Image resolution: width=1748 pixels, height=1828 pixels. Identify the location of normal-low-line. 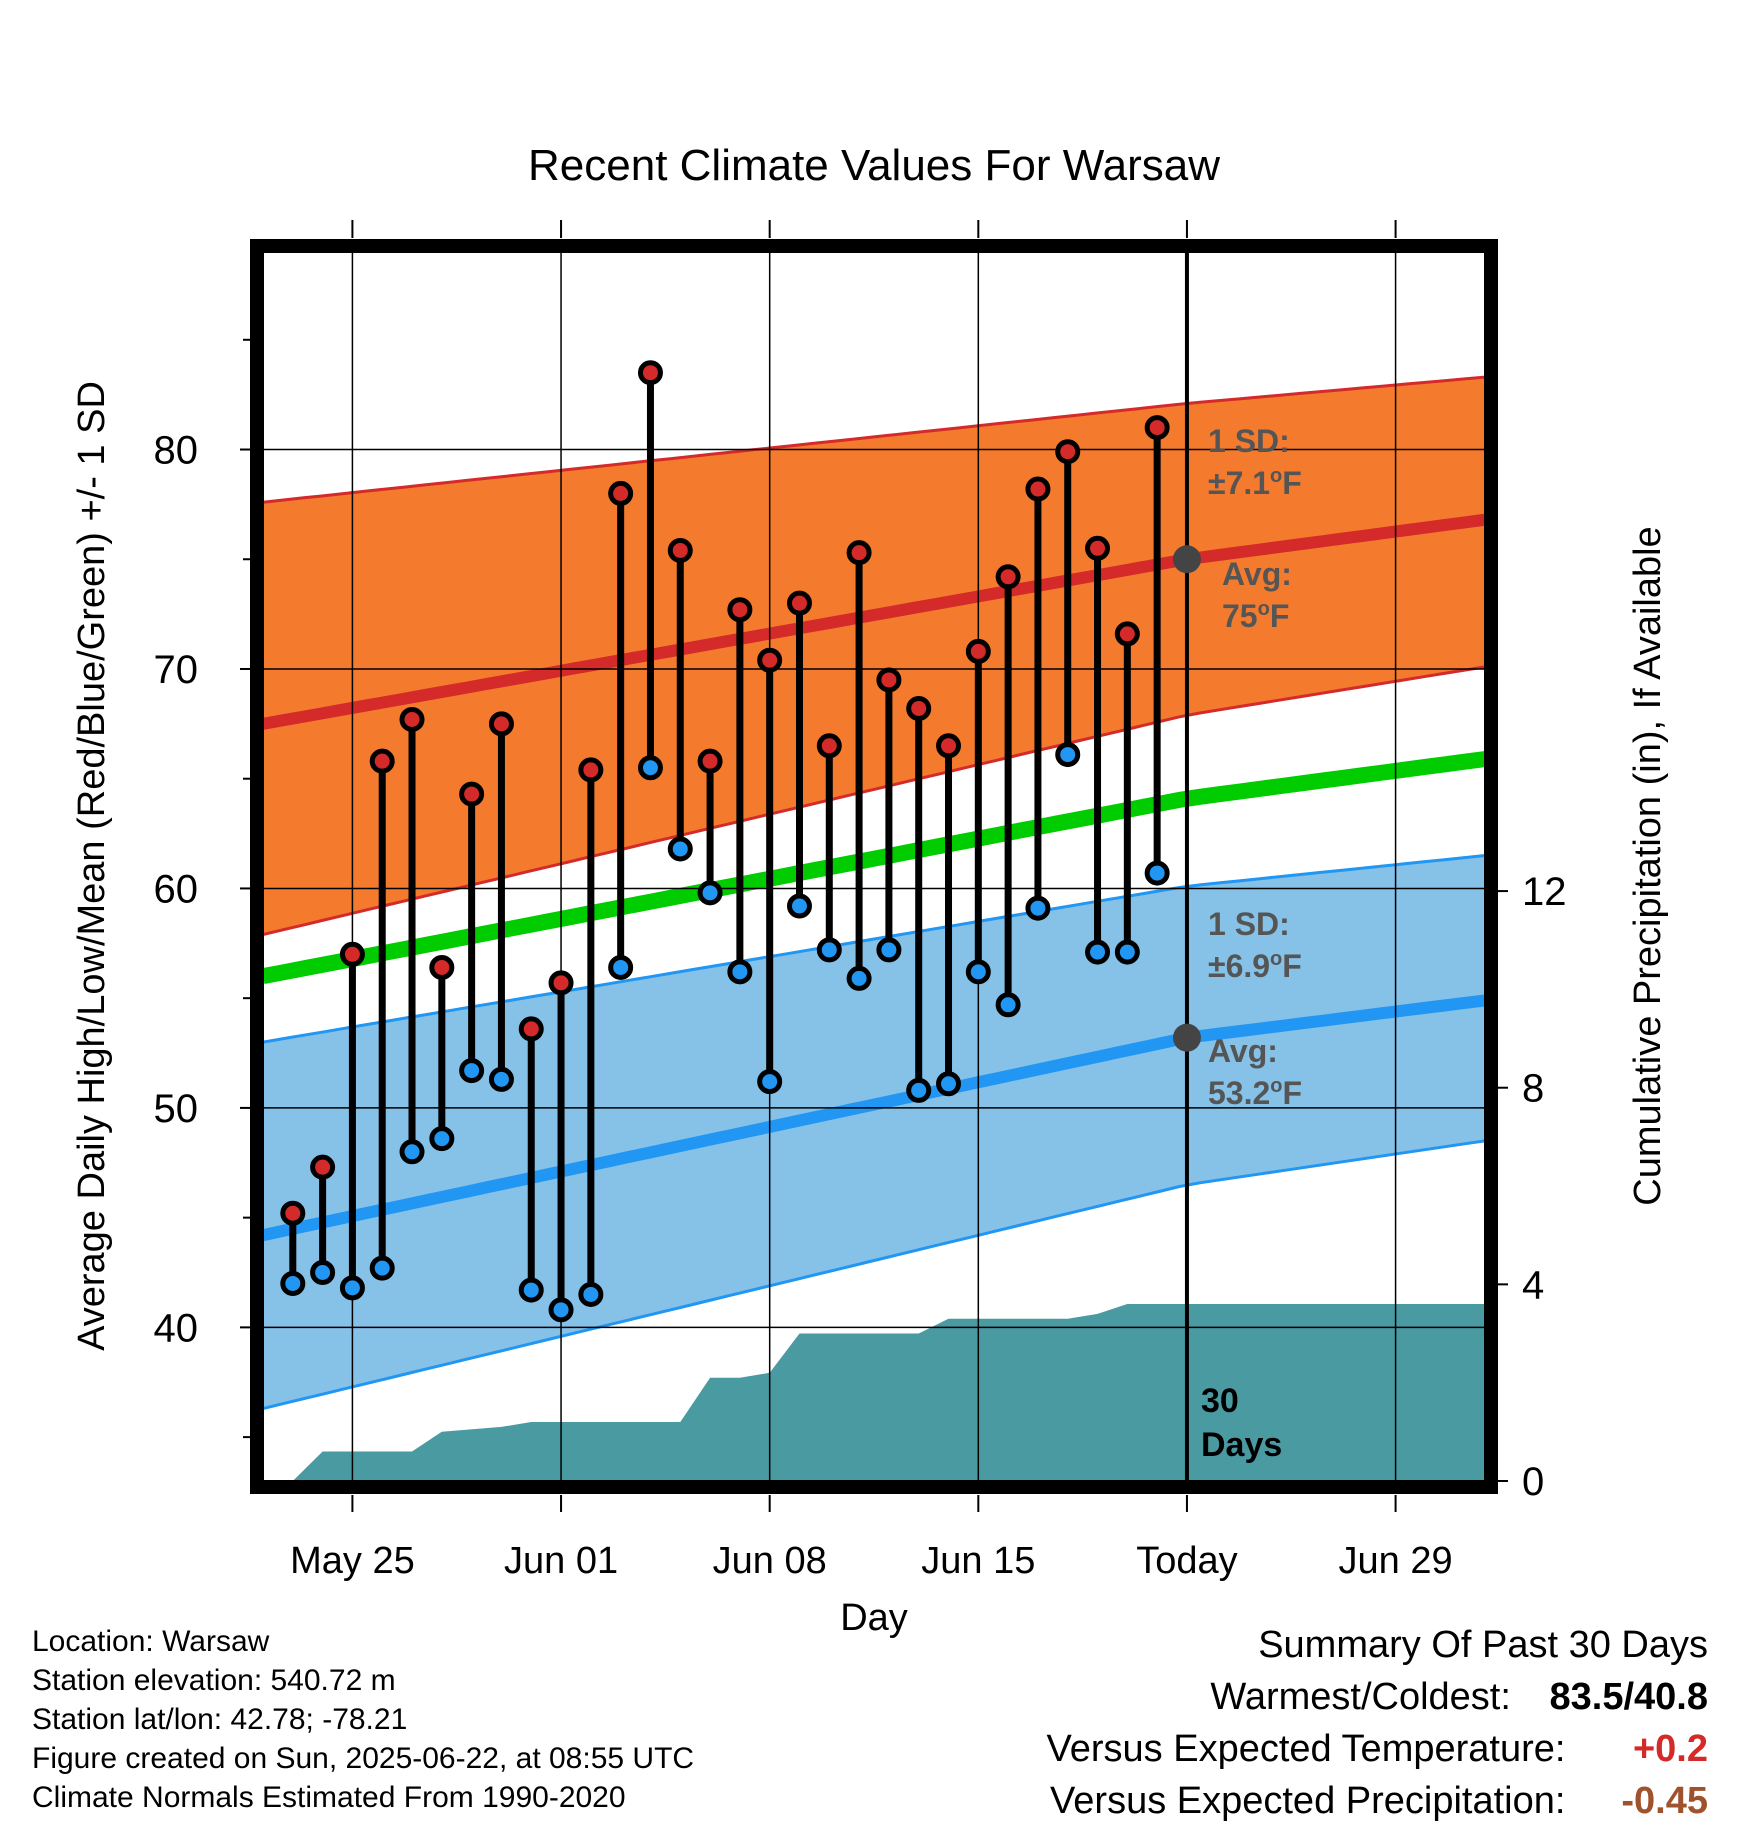
(874, 1118).